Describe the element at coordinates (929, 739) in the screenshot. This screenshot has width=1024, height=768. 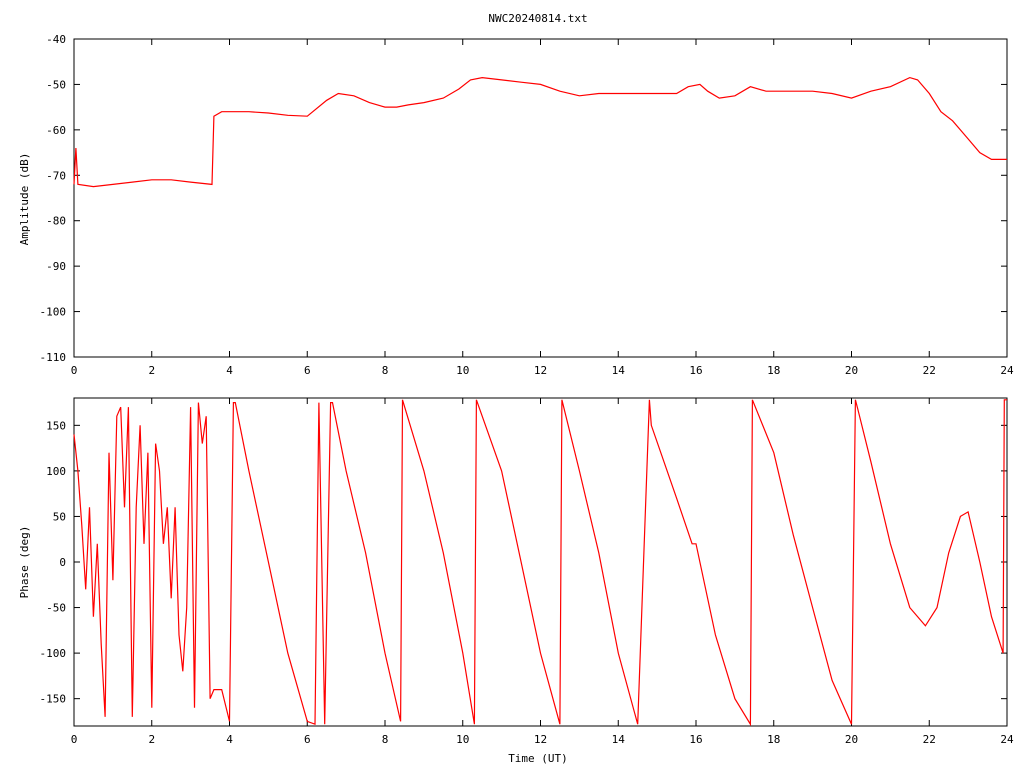
I see `phase-x-tick-label: 22` at that location.